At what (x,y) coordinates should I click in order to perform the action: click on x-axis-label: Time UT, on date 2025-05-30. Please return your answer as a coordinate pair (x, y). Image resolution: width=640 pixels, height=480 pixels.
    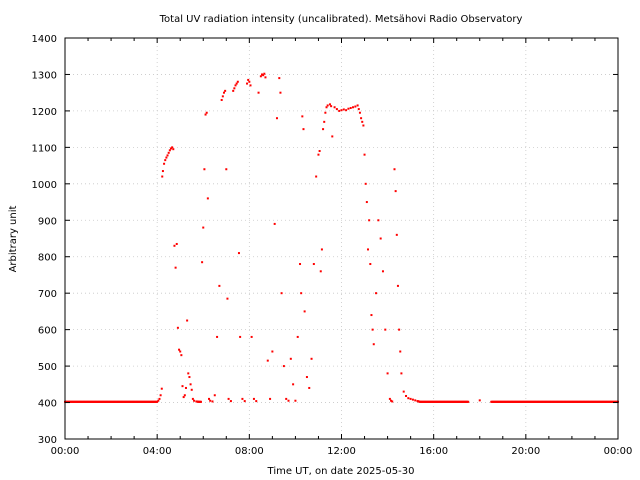
    Looking at the image, I should click on (341, 471).